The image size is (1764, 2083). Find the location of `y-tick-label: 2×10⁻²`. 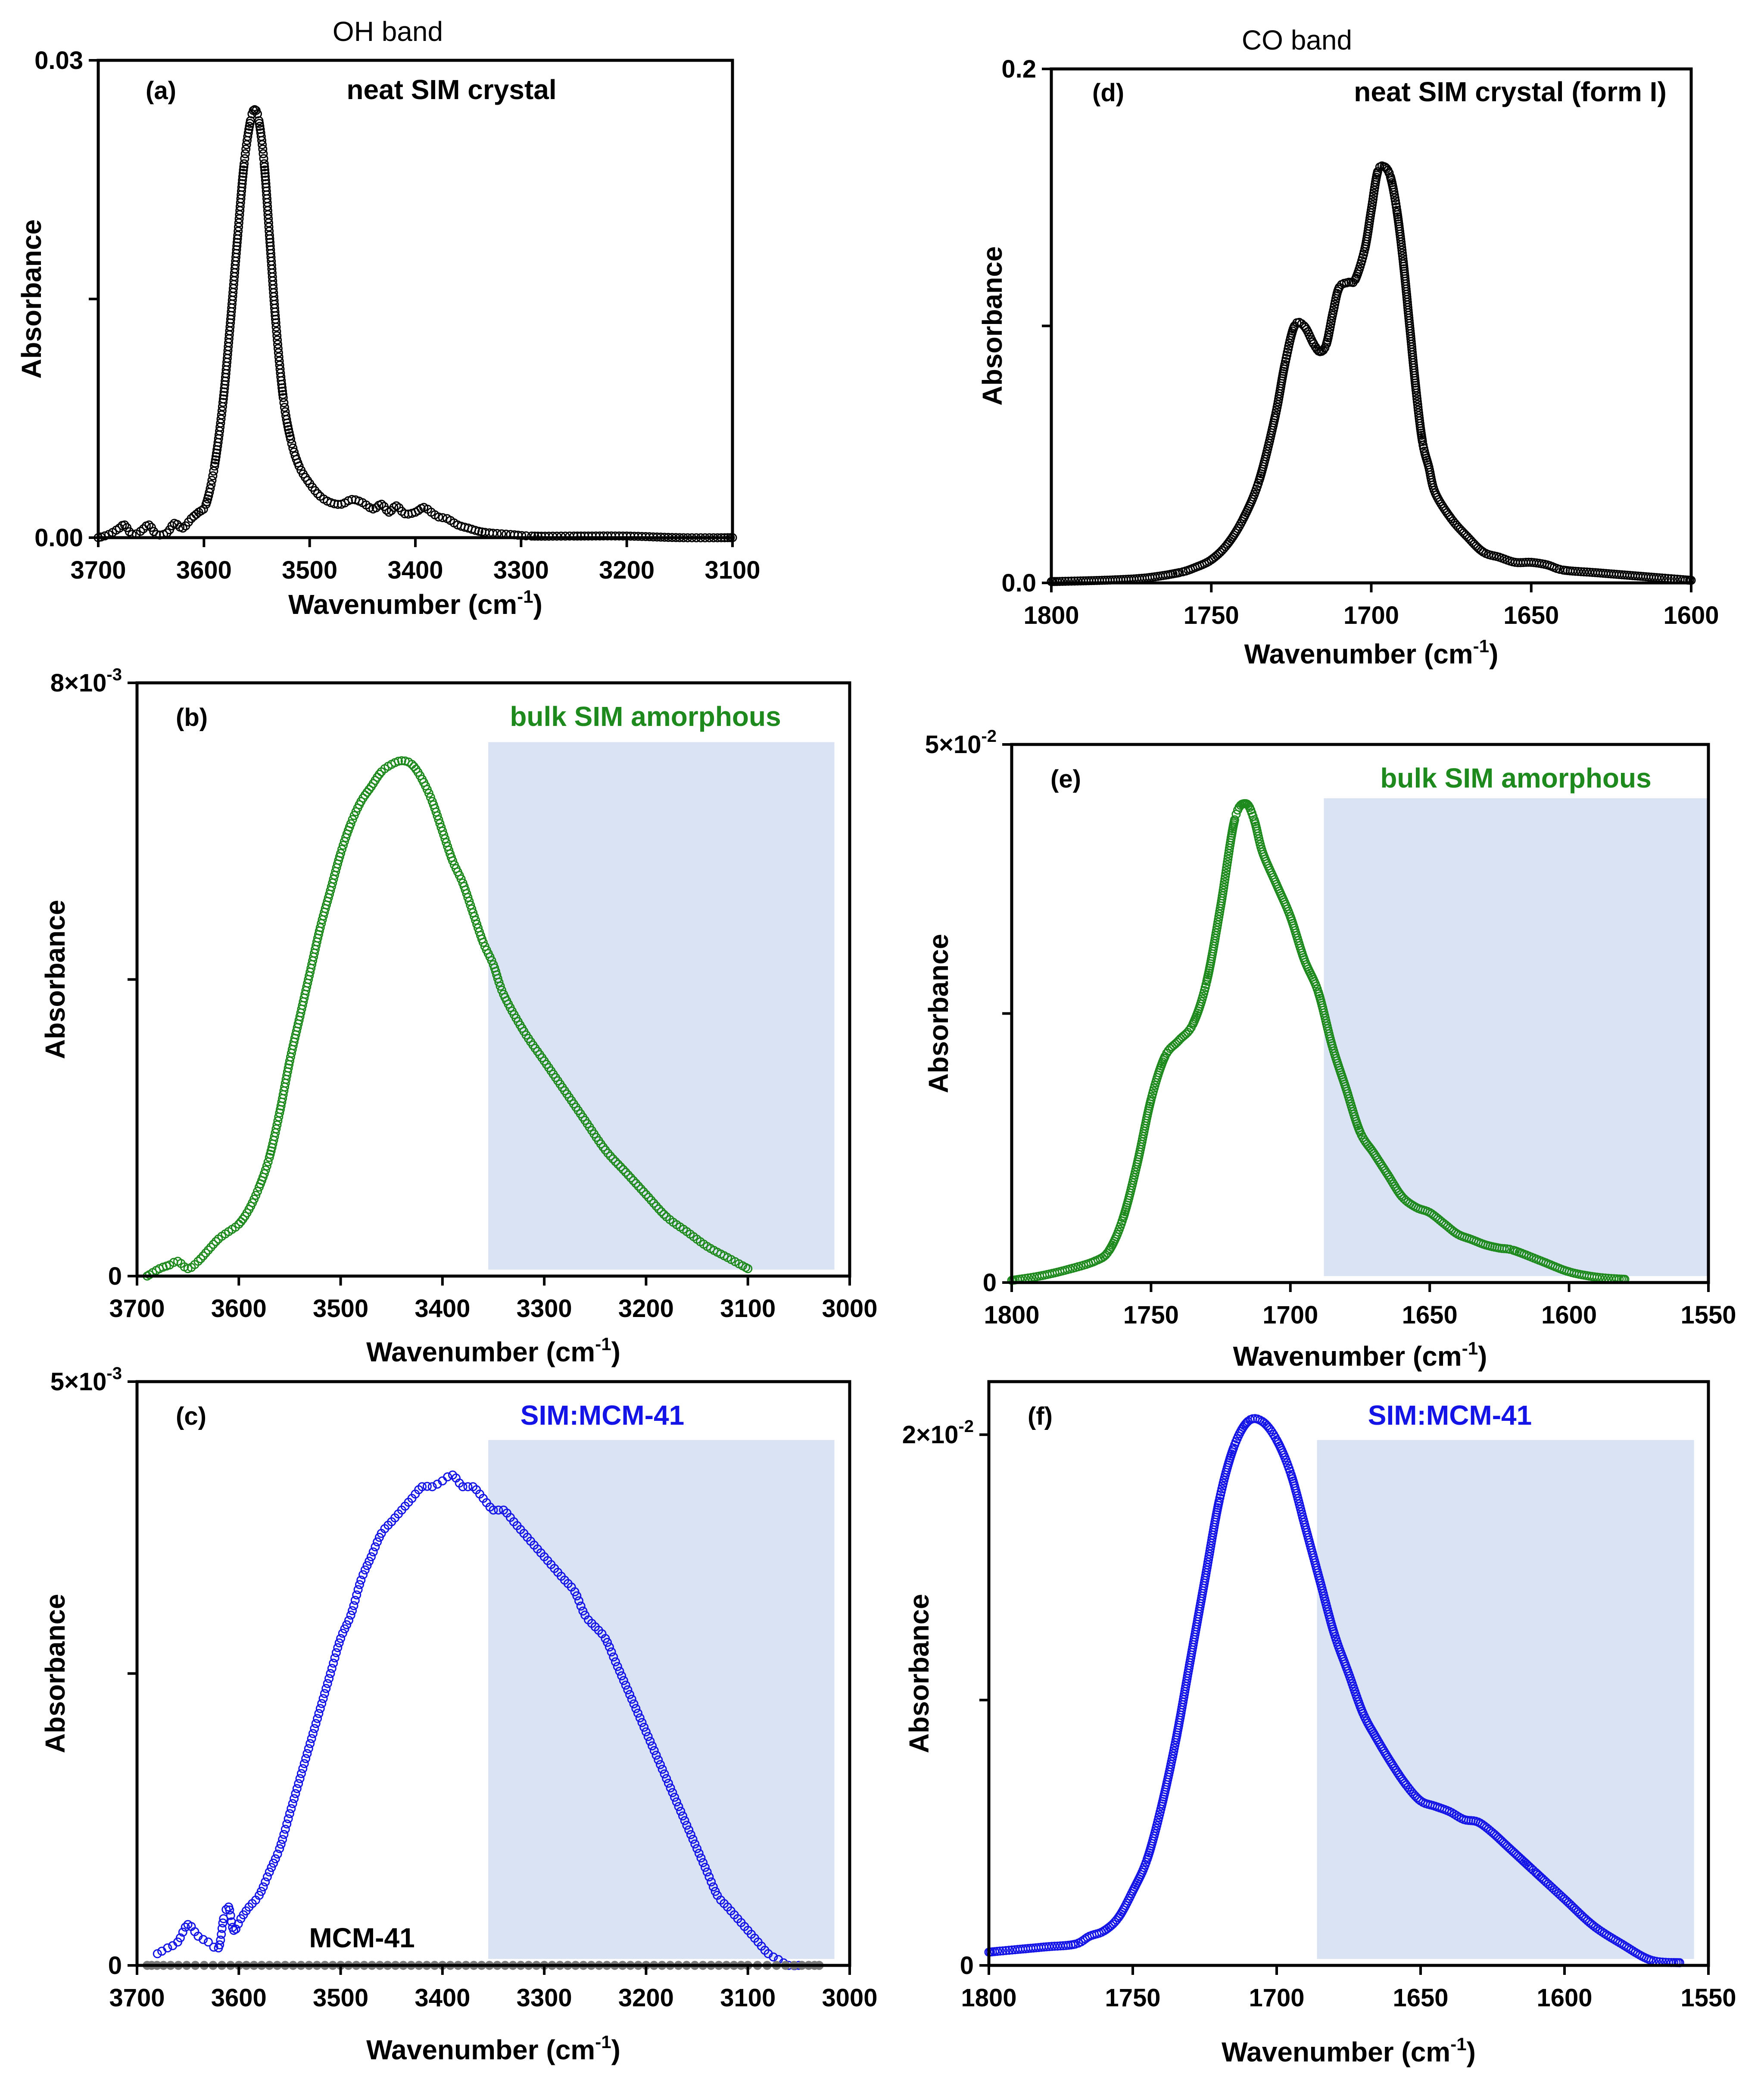

y-tick-label: 2×10⁻² is located at coordinates (938, 1433).